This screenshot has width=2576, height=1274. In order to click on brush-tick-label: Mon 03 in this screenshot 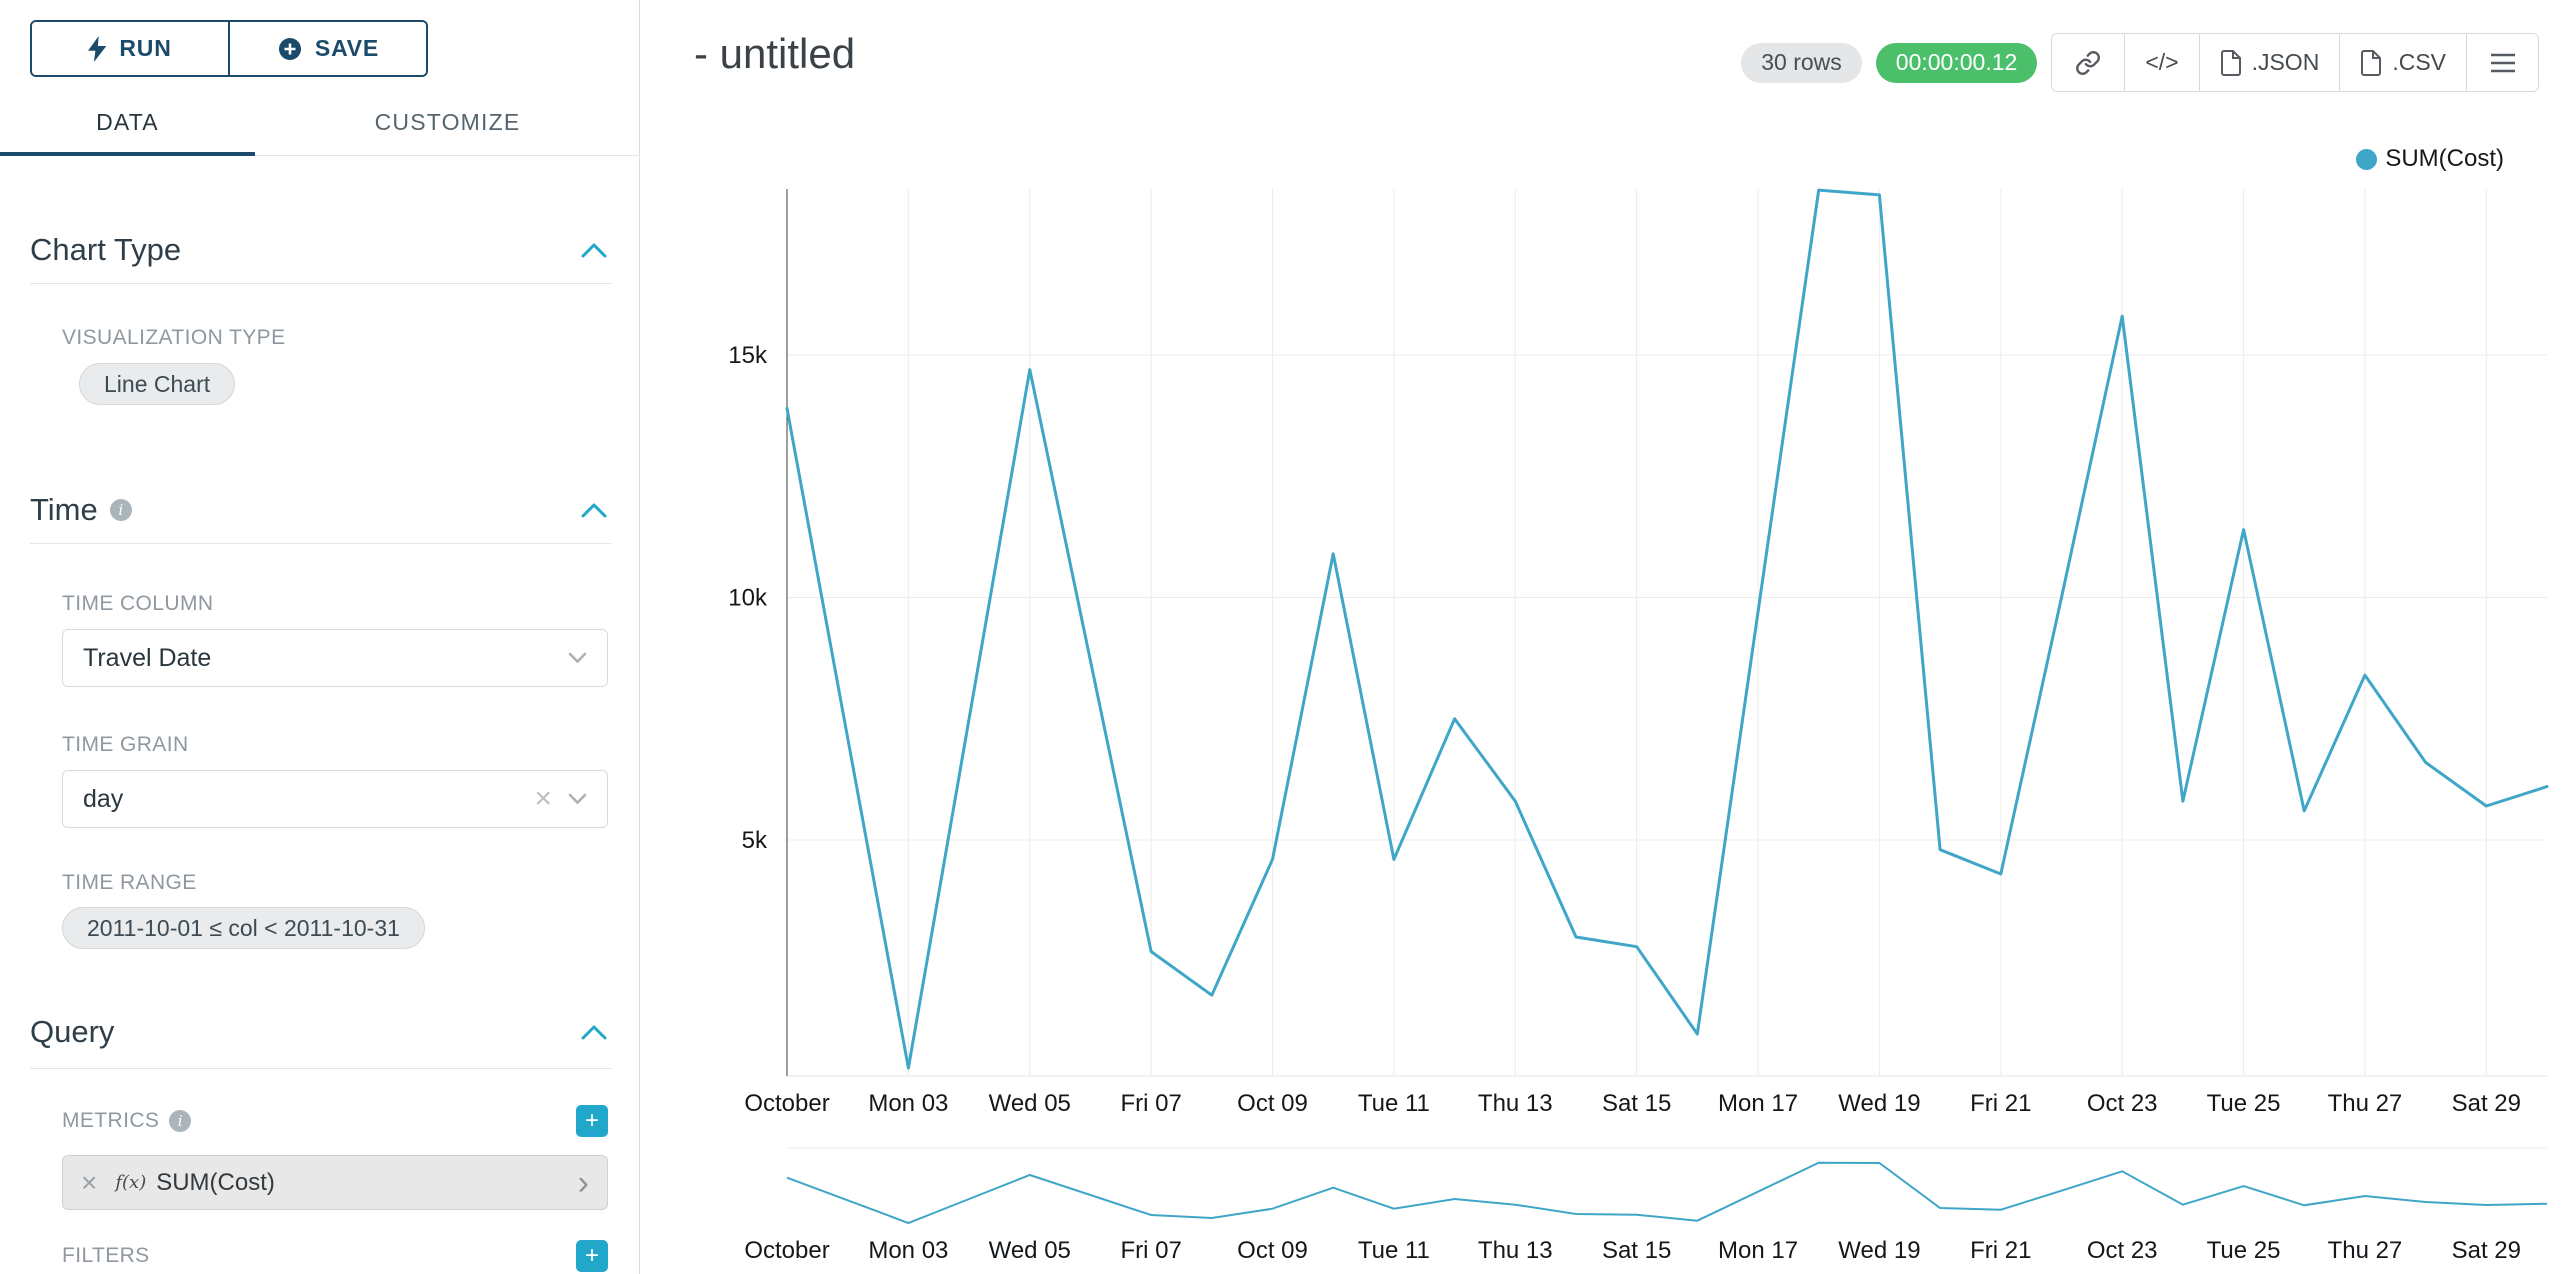, I will do `click(908, 1250)`.